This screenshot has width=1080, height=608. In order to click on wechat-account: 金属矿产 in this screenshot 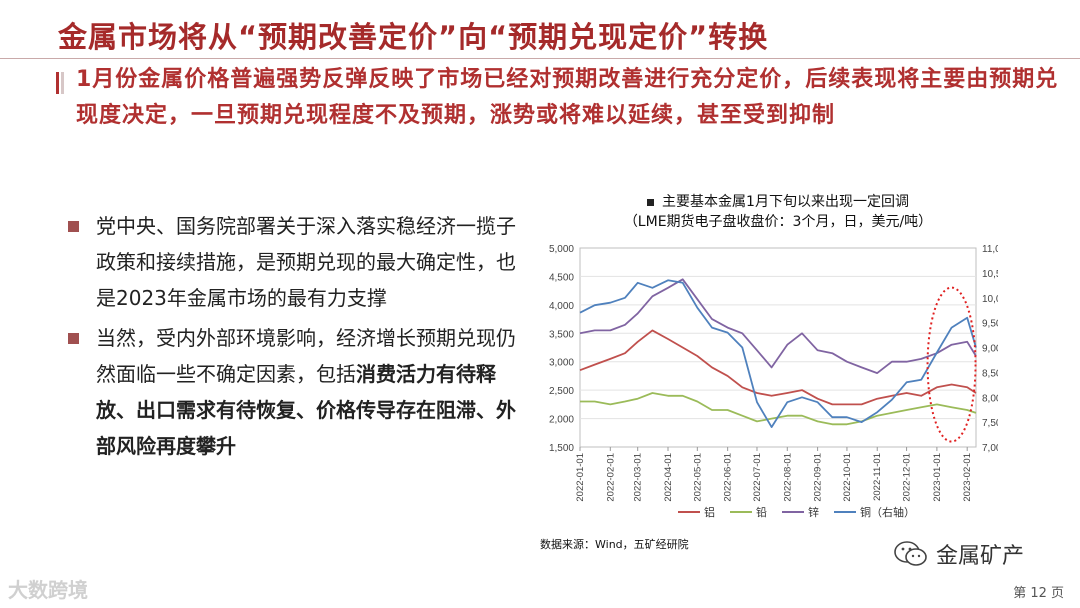, I will do `click(959, 554)`.